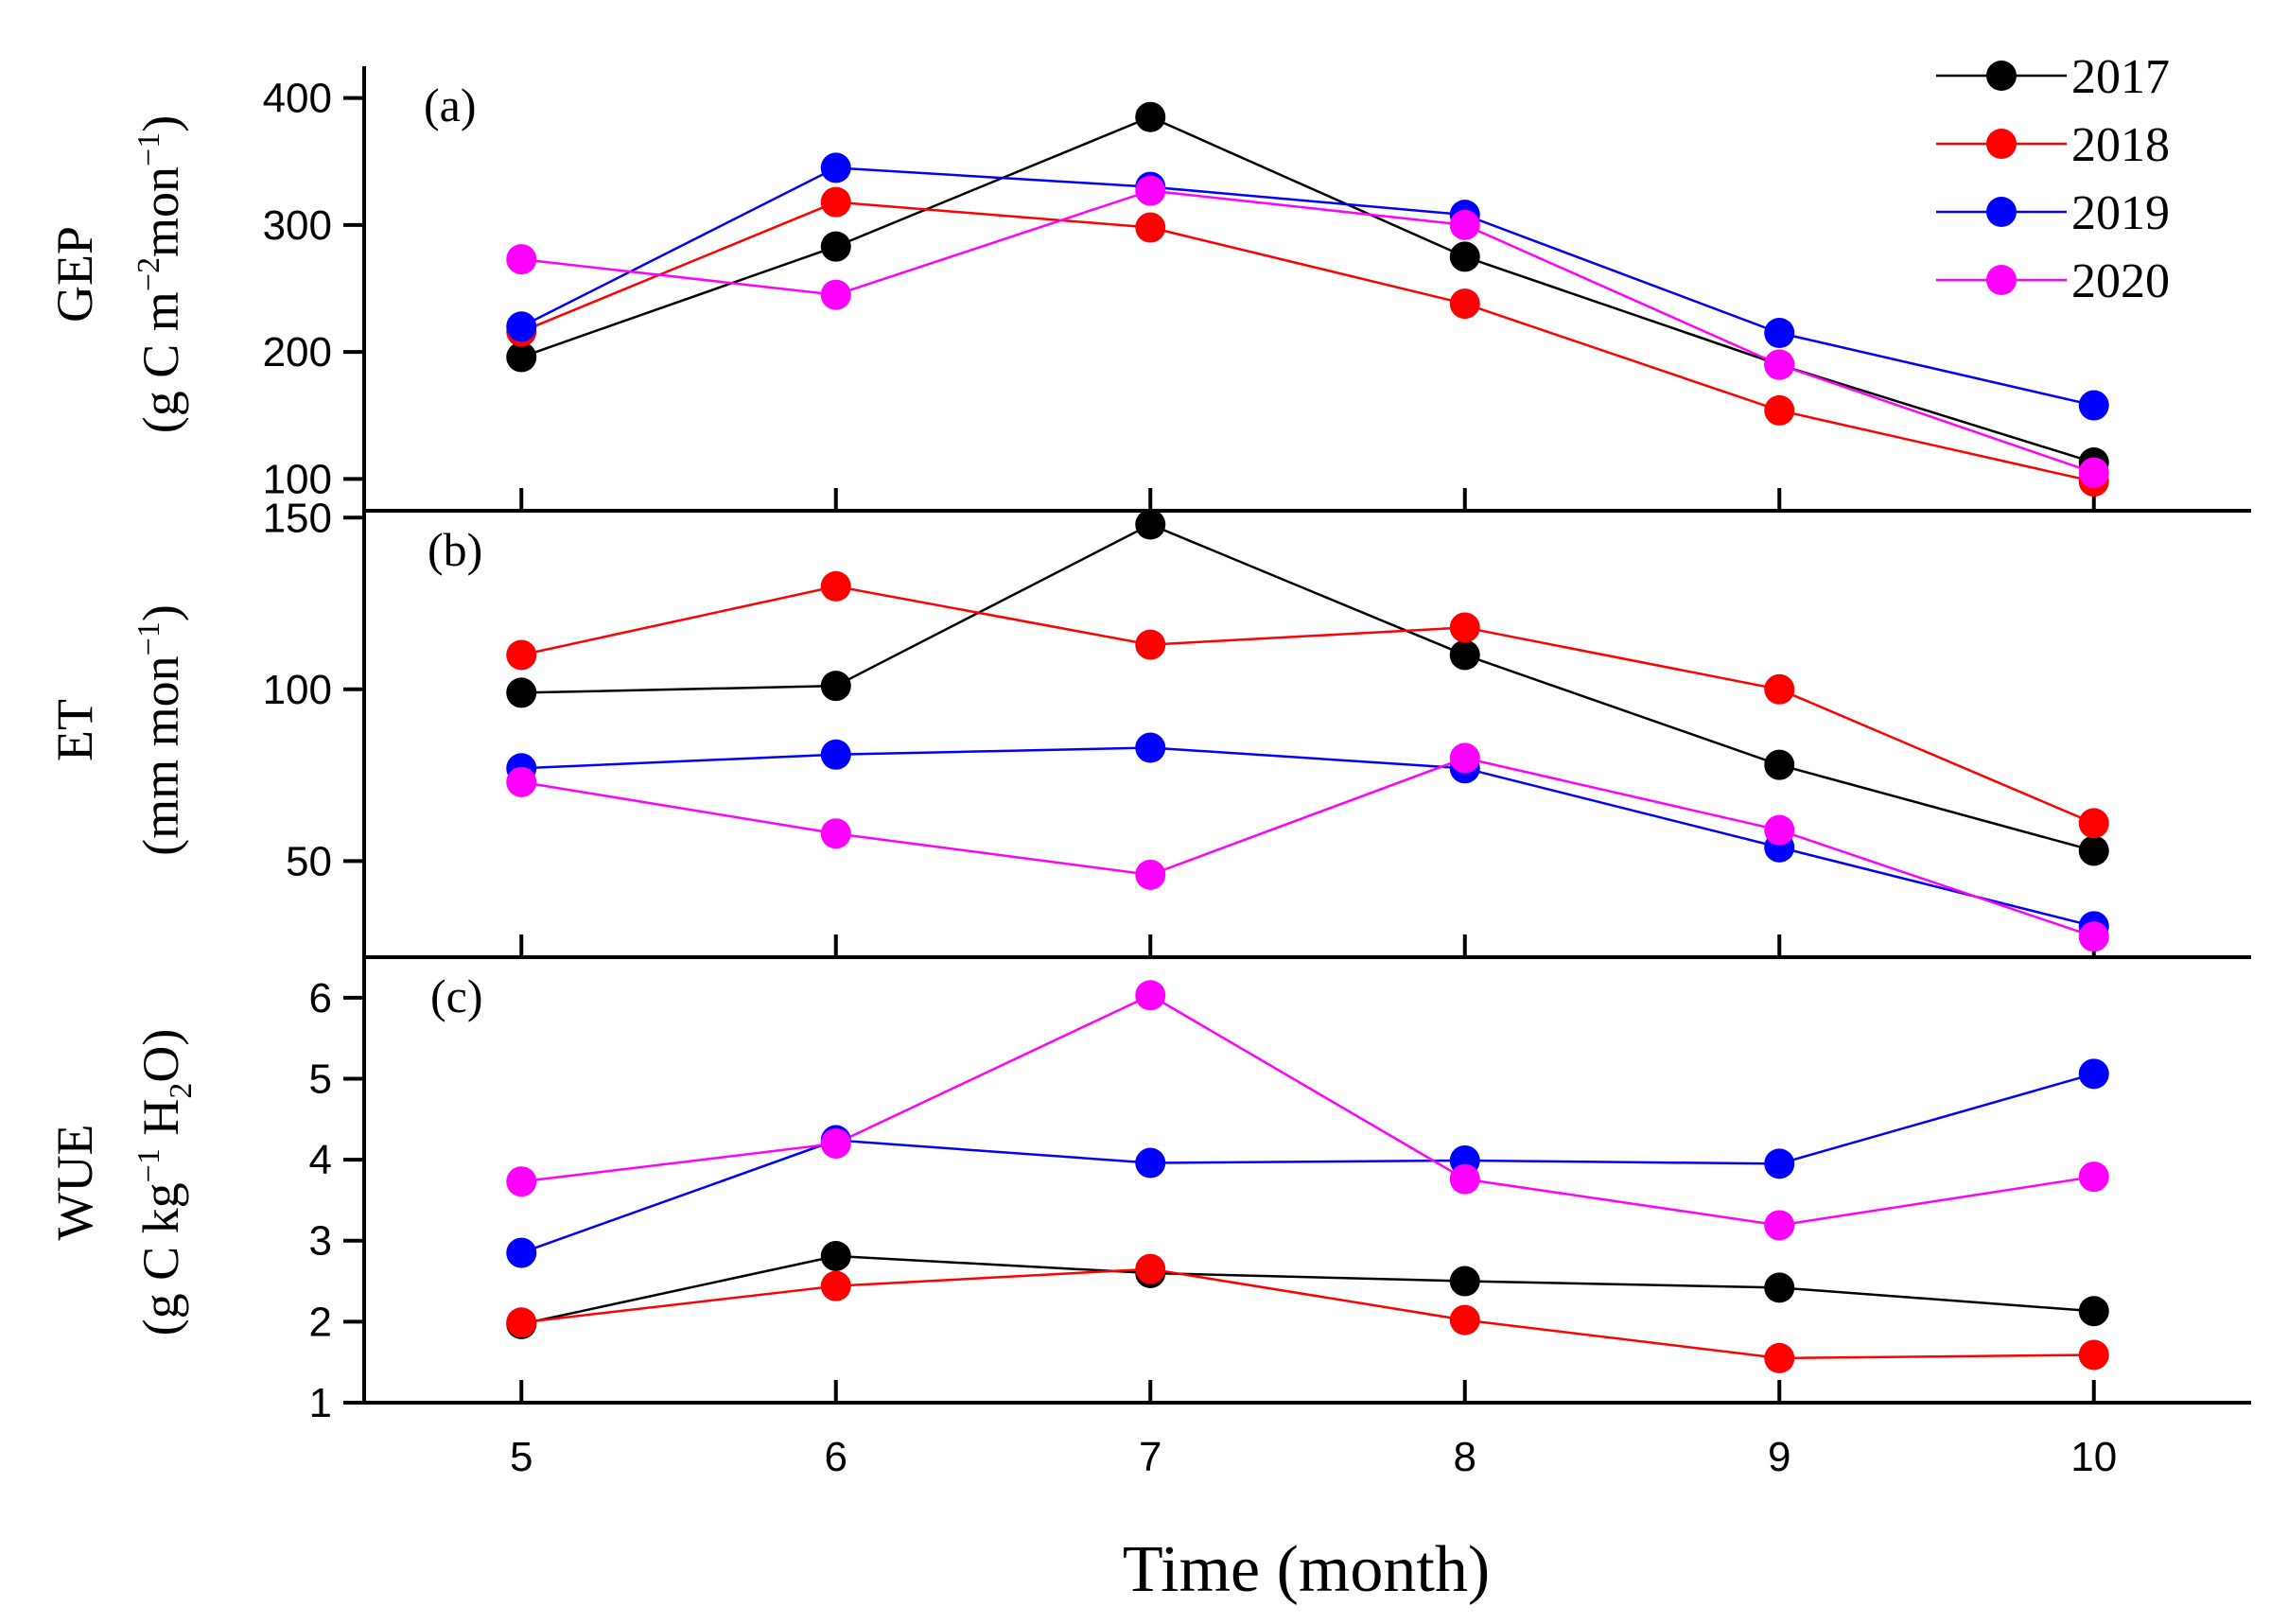 The image size is (2288, 1624). I want to click on y-tick-label: 200, so click(298, 352).